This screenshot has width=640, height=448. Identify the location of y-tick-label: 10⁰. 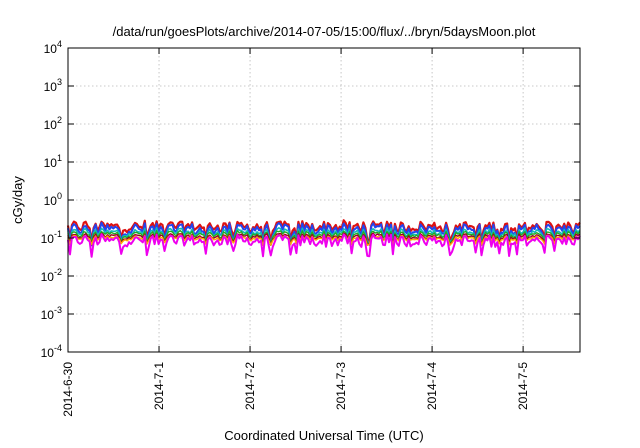
(53, 199).